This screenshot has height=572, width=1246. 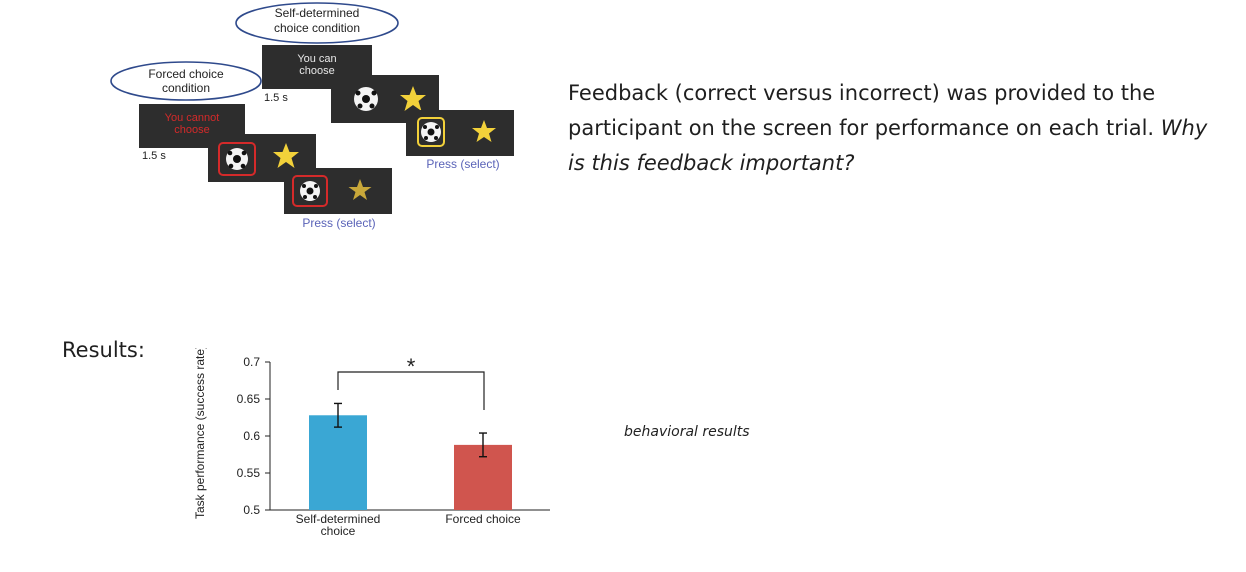 I want to click on forced-choice-label-line2: condition, so click(x=186, y=88).